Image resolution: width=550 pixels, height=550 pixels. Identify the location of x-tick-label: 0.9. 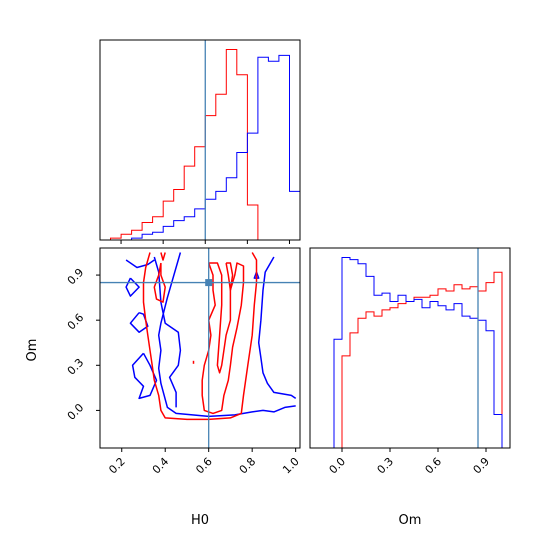
(482, 466).